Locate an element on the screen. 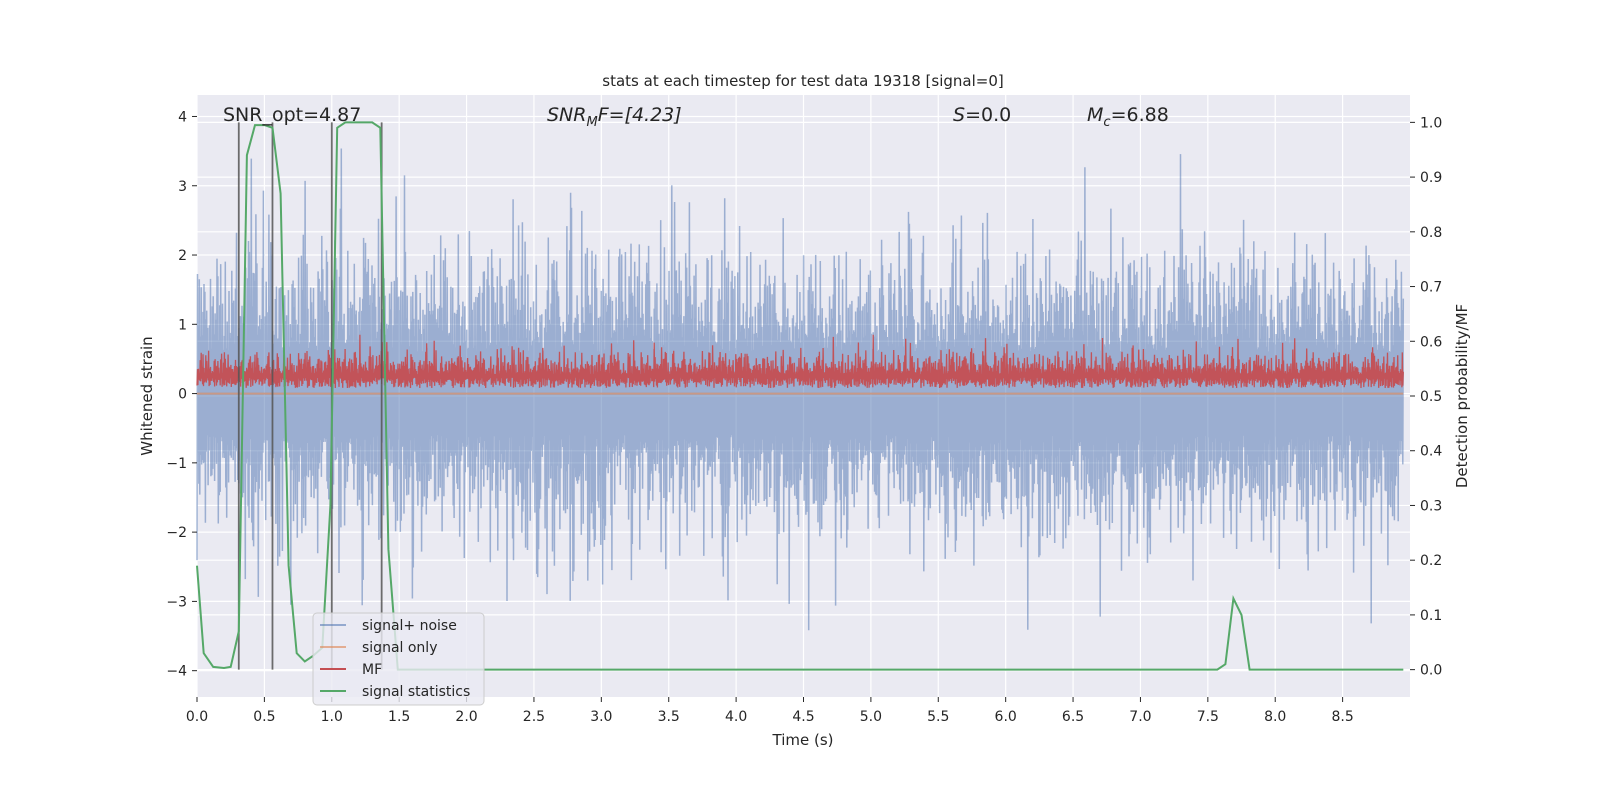 The height and width of the screenshot is (804, 1600). y-tick-label: 0 is located at coordinates (182, 395).